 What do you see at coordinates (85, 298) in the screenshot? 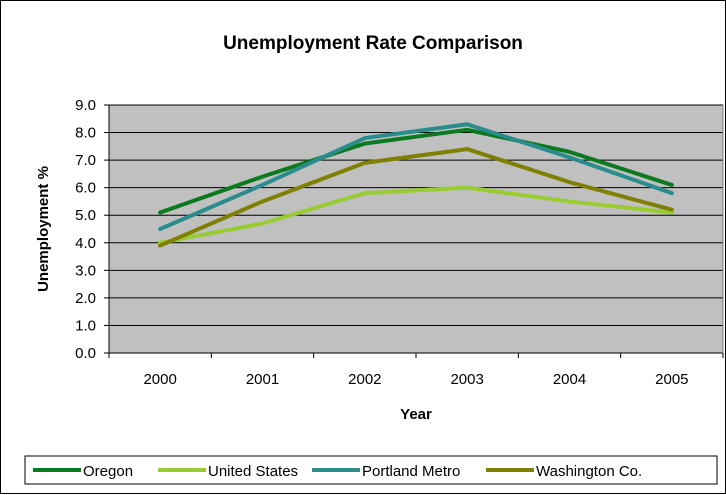
I see `y-tick-label: 2.0` at bounding box center [85, 298].